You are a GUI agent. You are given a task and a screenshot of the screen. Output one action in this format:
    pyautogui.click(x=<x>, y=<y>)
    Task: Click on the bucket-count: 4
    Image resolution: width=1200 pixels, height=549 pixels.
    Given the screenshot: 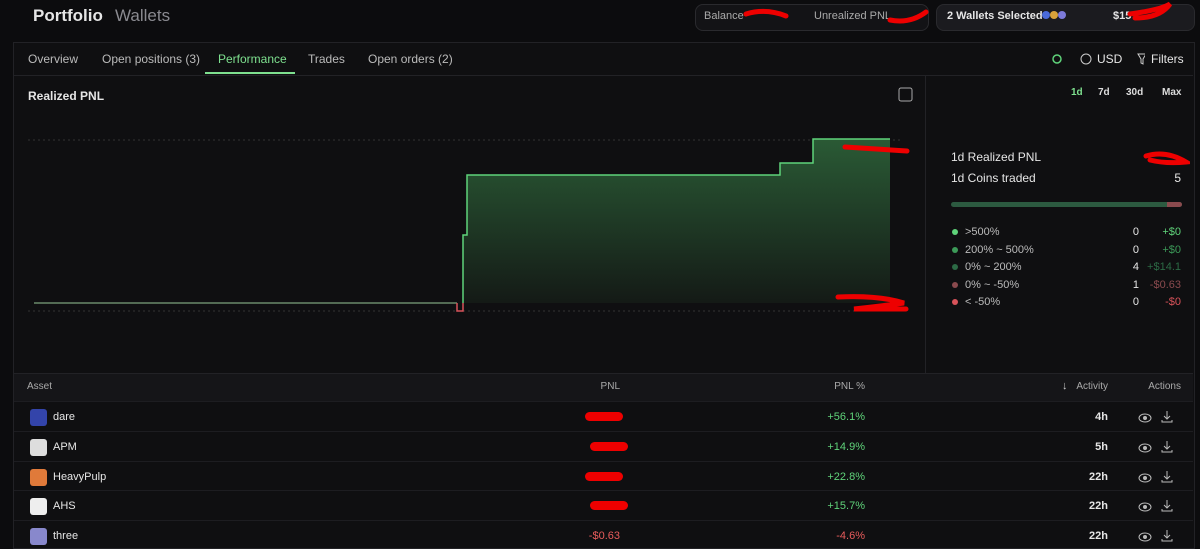 What is the action you would take?
    pyautogui.click(x=1135, y=267)
    